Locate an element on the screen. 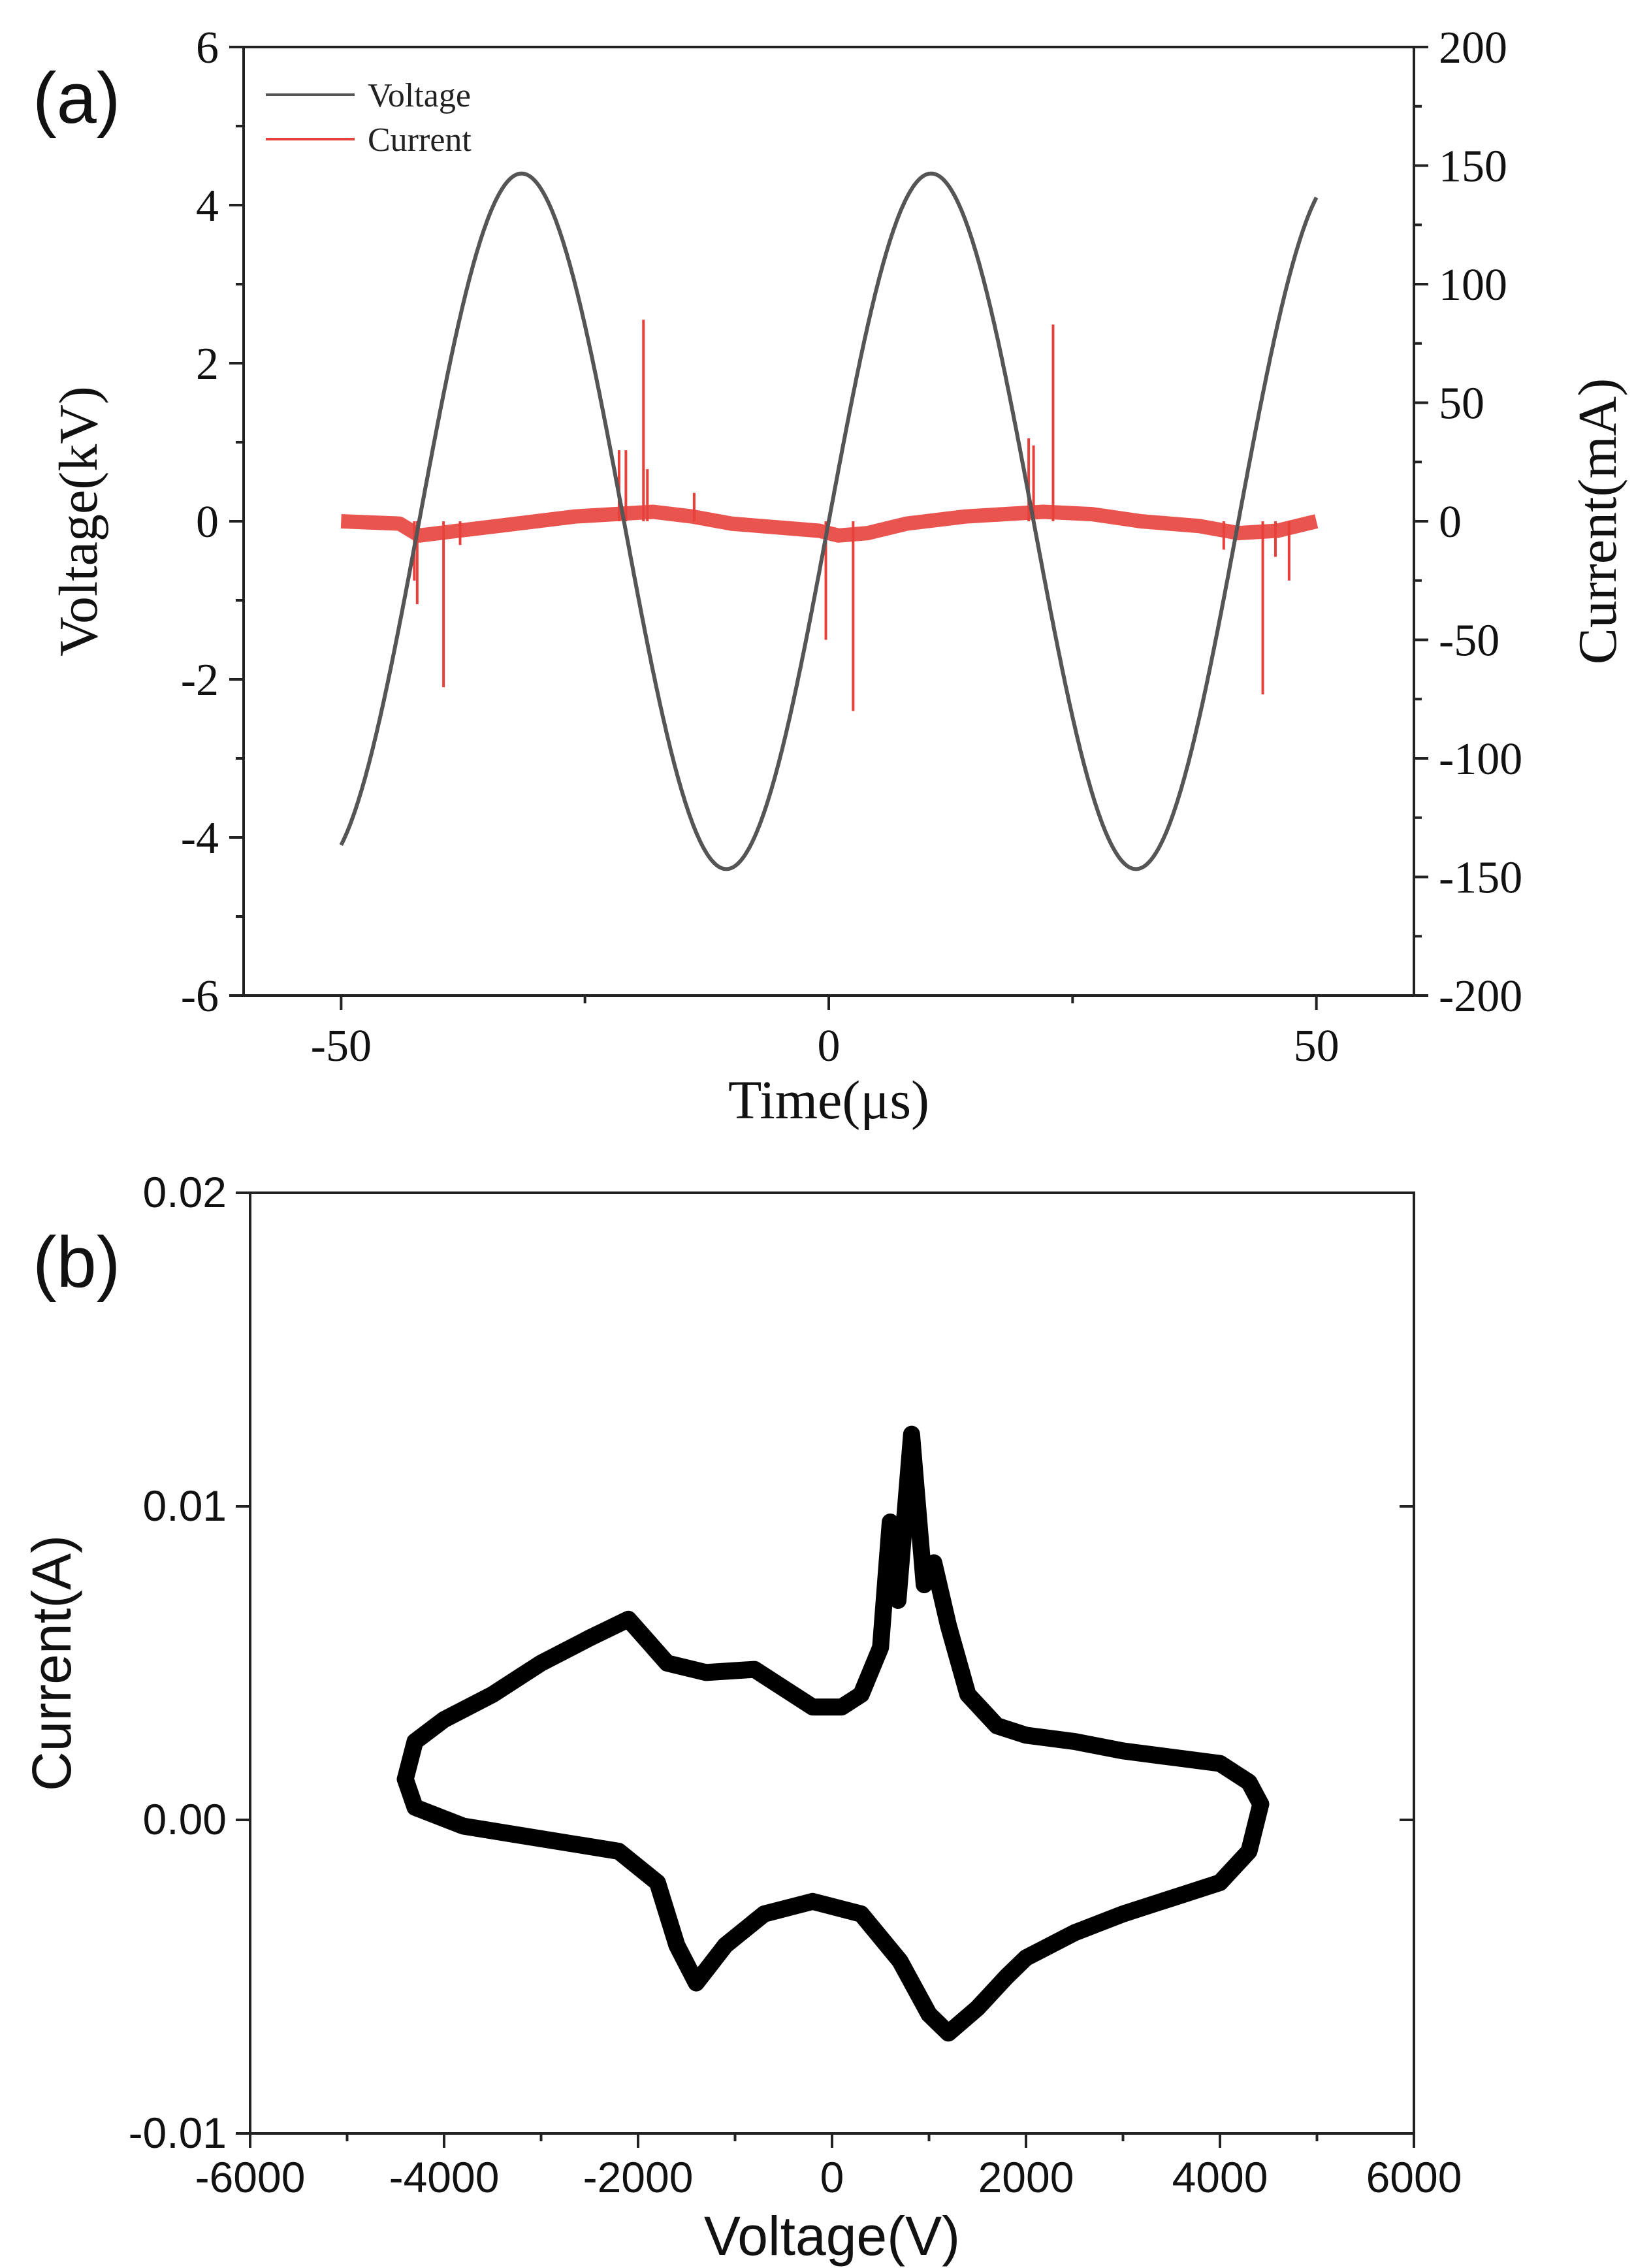 This screenshot has height=2268, width=1651. panel-b-y-tick-label-0: -0.01 is located at coordinates (178, 2133).